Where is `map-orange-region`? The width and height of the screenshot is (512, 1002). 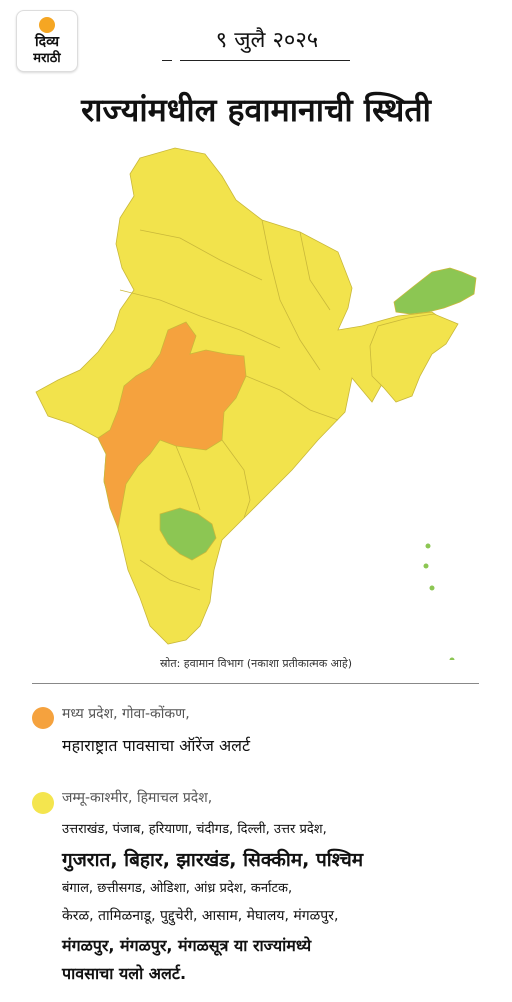 map-orange-region is located at coordinates (172, 425).